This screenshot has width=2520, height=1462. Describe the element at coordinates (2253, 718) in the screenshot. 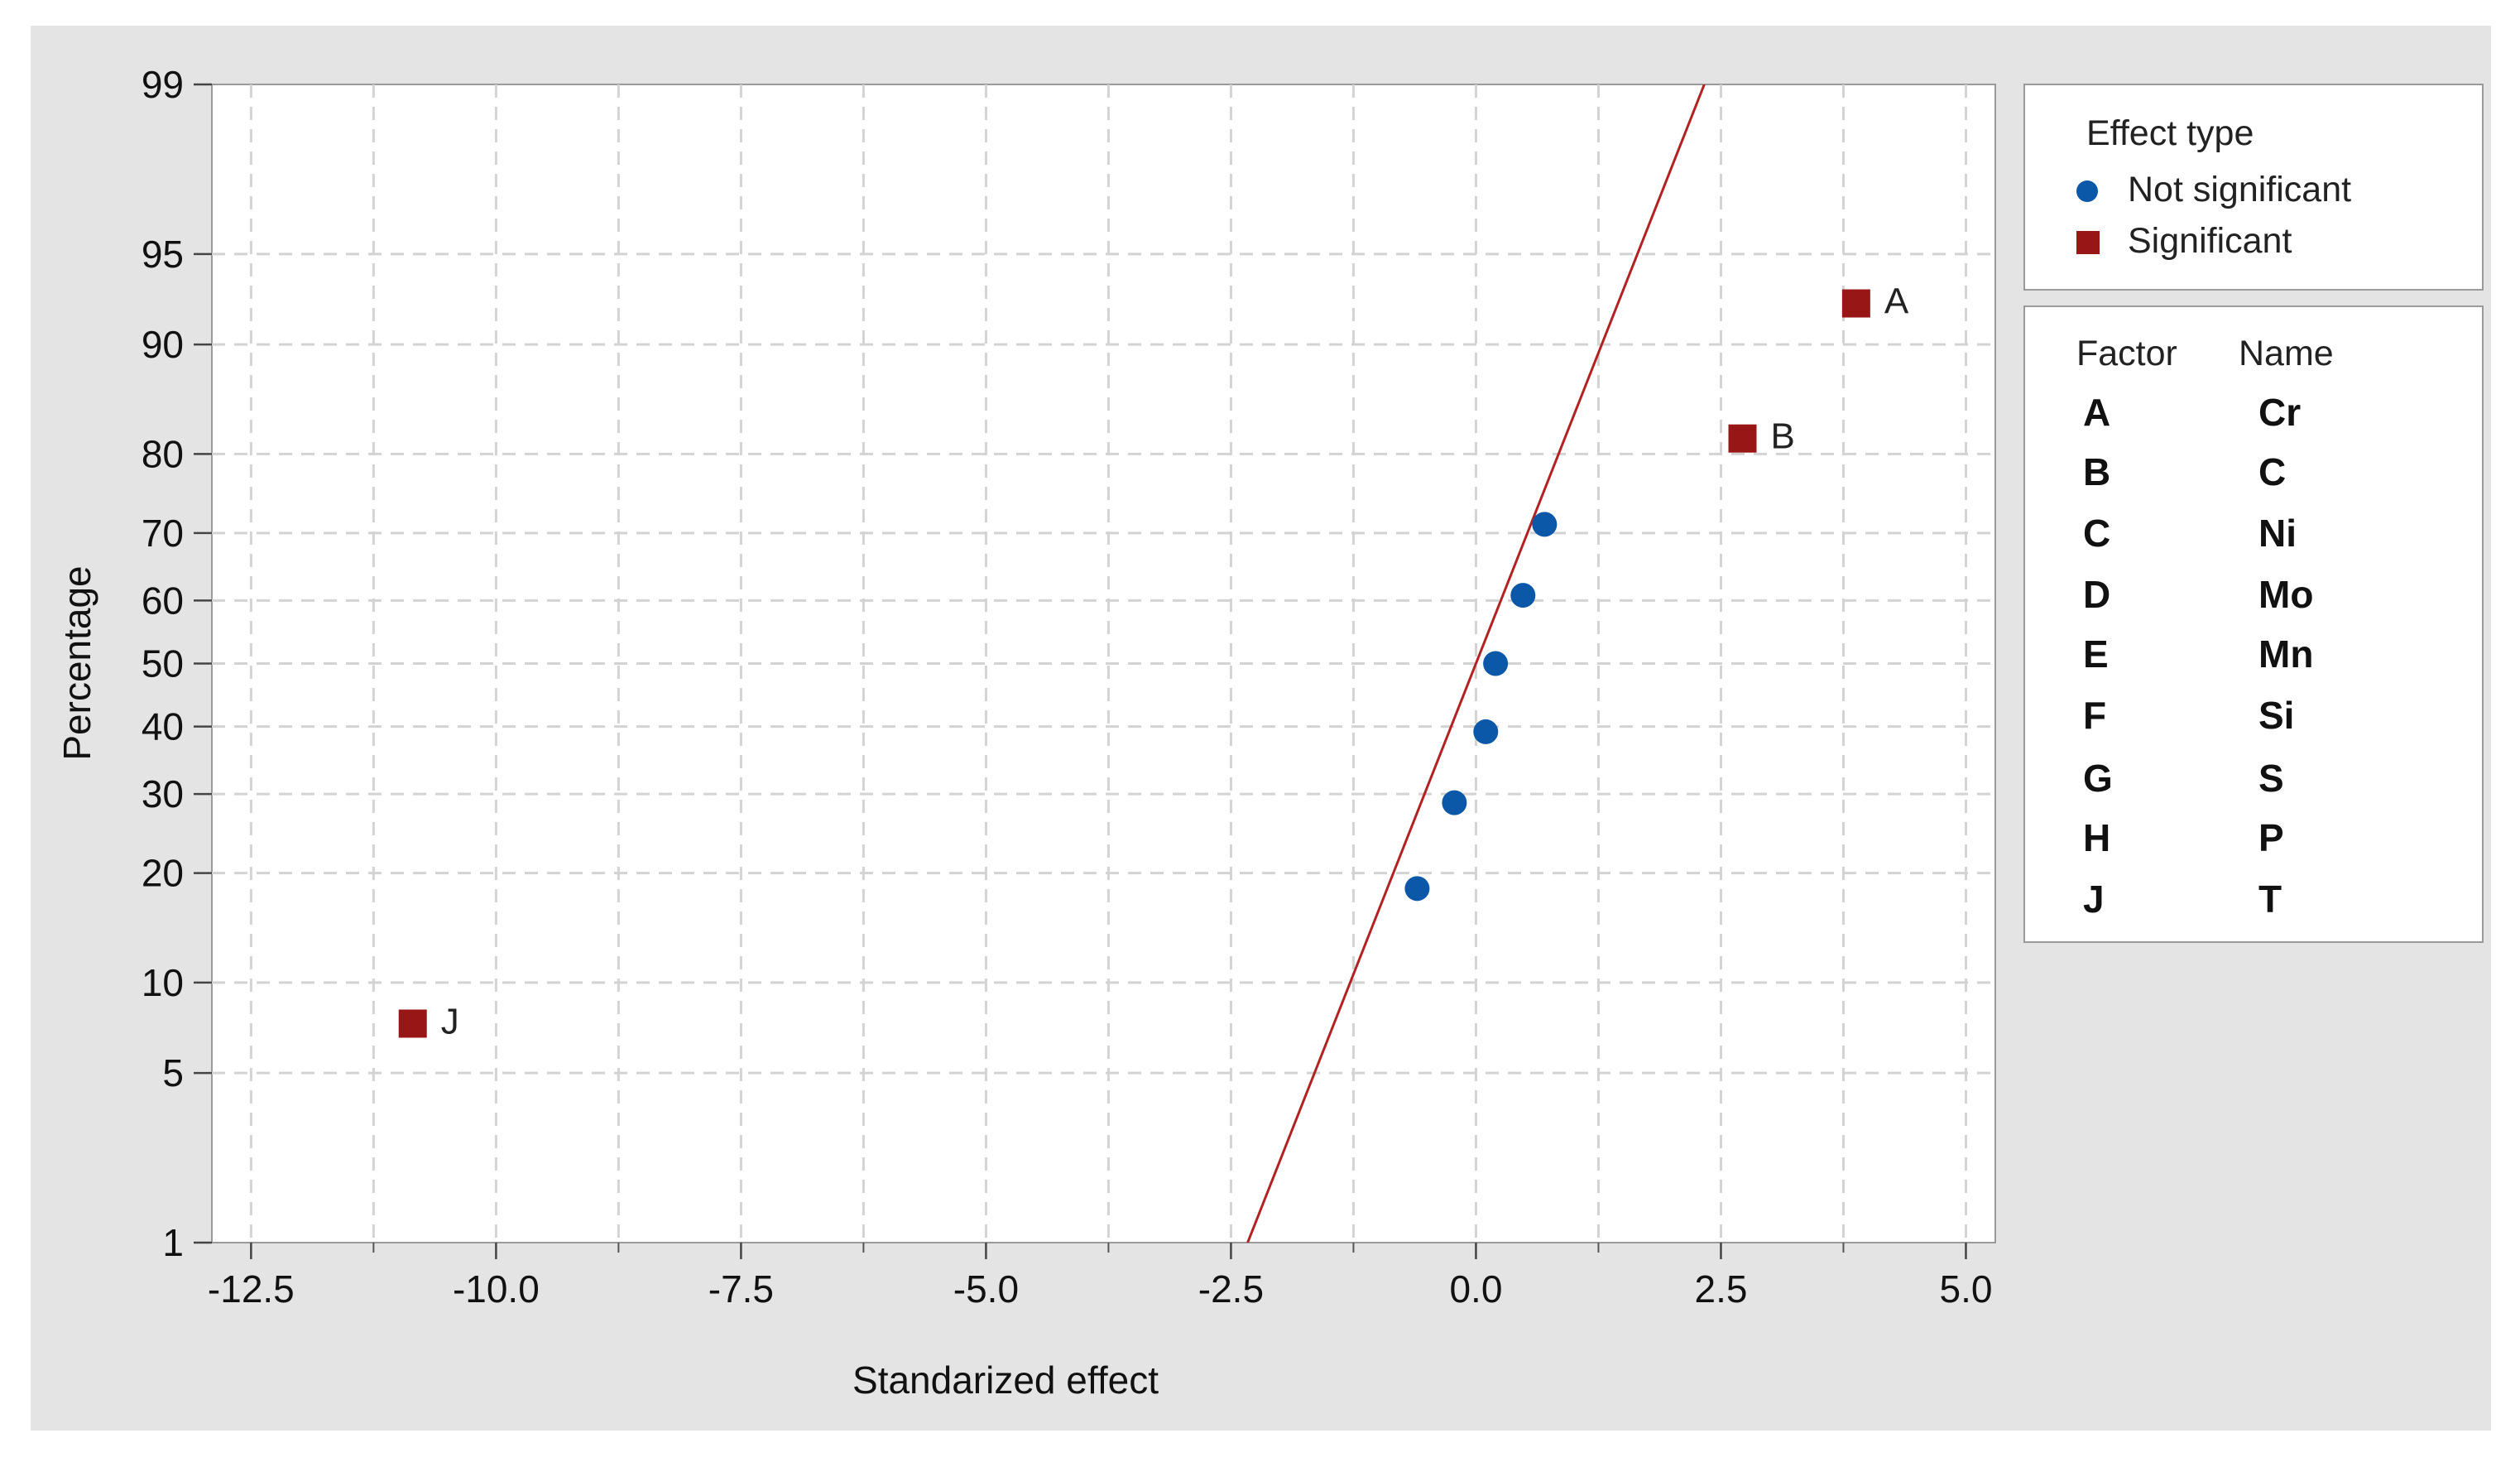

I see `factor-row: F Si` at that location.